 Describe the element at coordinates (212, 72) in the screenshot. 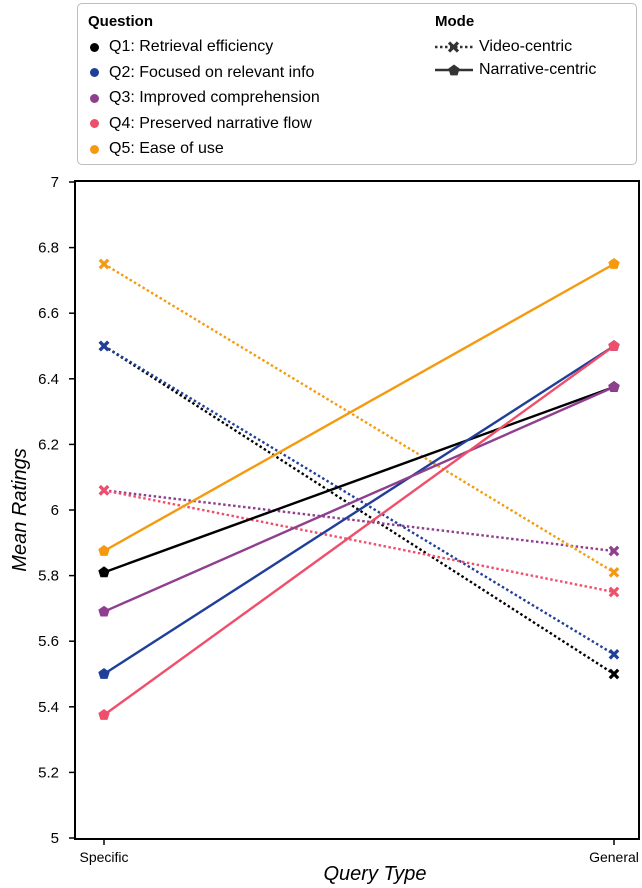

I see `legend-label: Q2: Focused on relevant info` at that location.